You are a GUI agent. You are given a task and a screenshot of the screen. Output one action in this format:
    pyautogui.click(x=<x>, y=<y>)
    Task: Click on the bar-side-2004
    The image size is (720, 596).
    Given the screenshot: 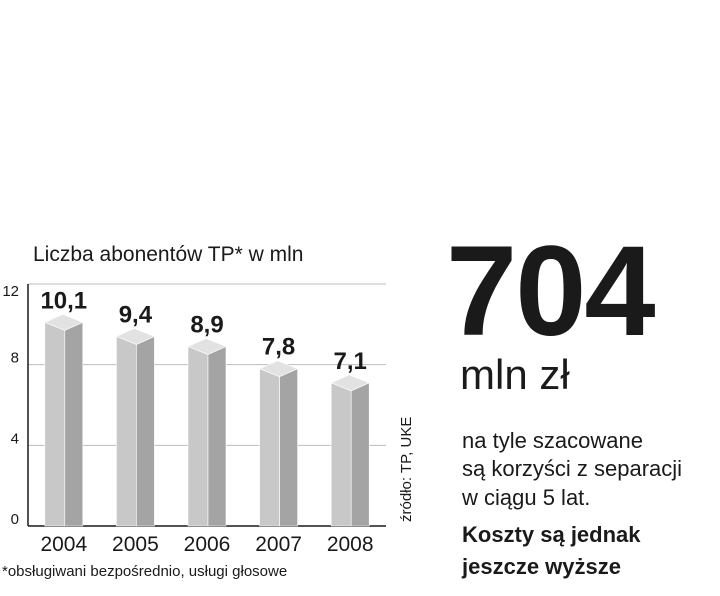 What is the action you would take?
    pyautogui.click(x=74, y=424)
    